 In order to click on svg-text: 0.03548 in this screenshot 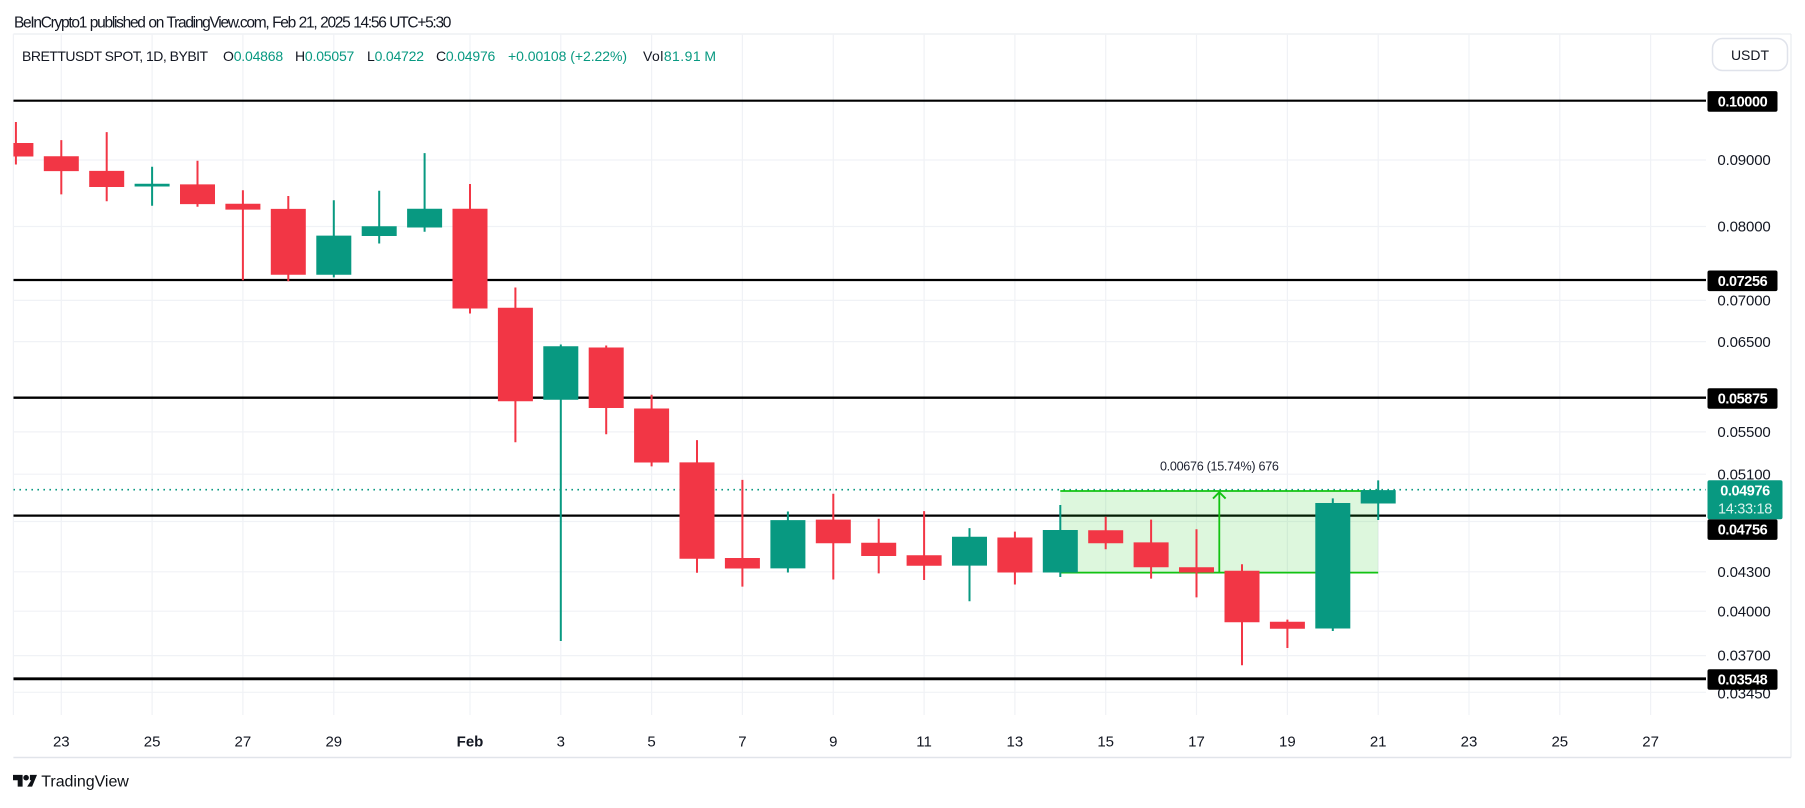, I will do `click(1743, 681)`.